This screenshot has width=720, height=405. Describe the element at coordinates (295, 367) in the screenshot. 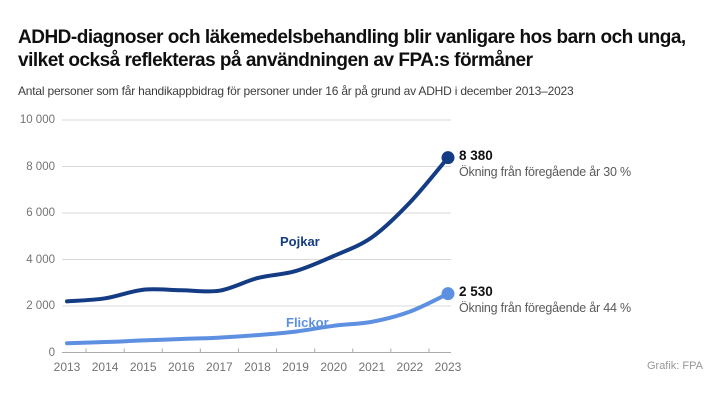

I see `x-axis-label: 2019` at that location.